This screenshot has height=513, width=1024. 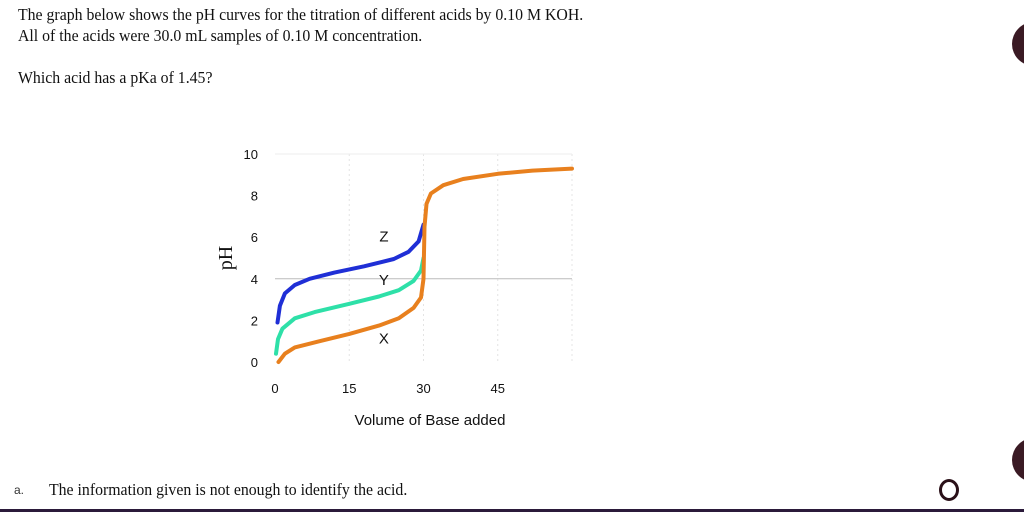 What do you see at coordinates (498, 388) in the screenshot?
I see `x-tick-label: 45` at bounding box center [498, 388].